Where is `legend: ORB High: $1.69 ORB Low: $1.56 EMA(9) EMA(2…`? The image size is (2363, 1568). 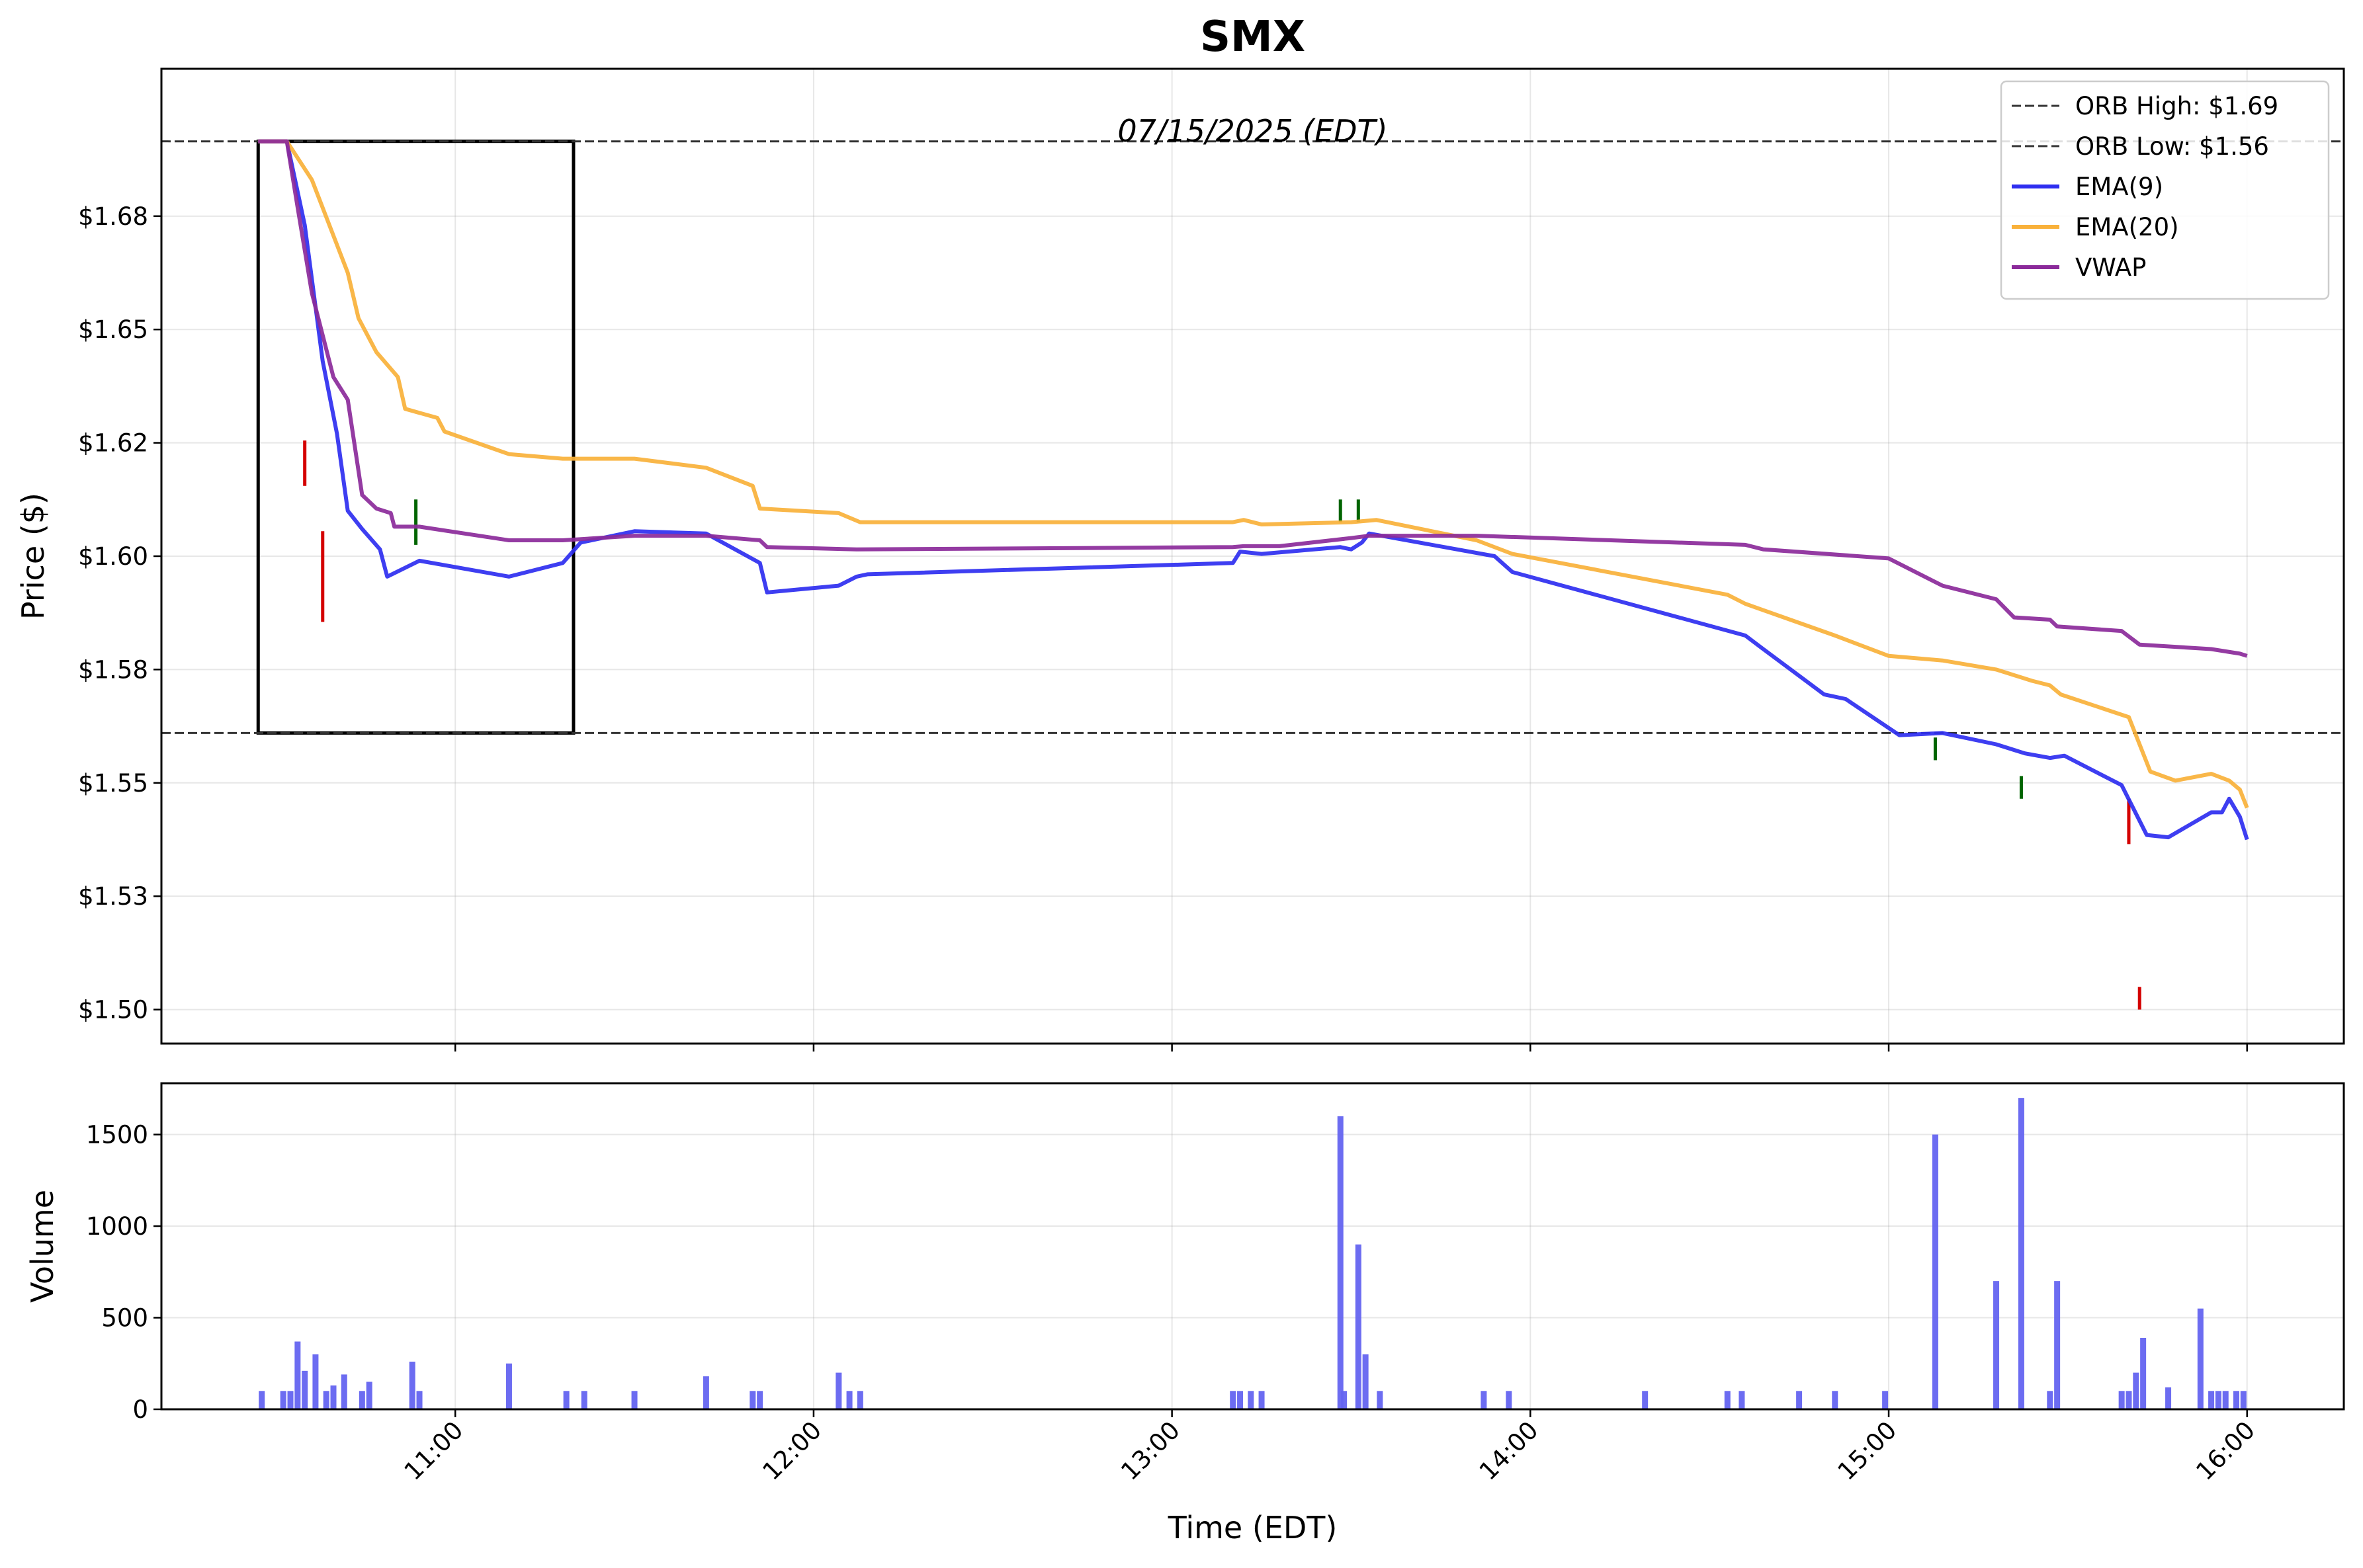
legend: ORB High: $1.69 ORB Low: $1.56 EMA(9) EMA(2… is located at coordinates (2165, 190).